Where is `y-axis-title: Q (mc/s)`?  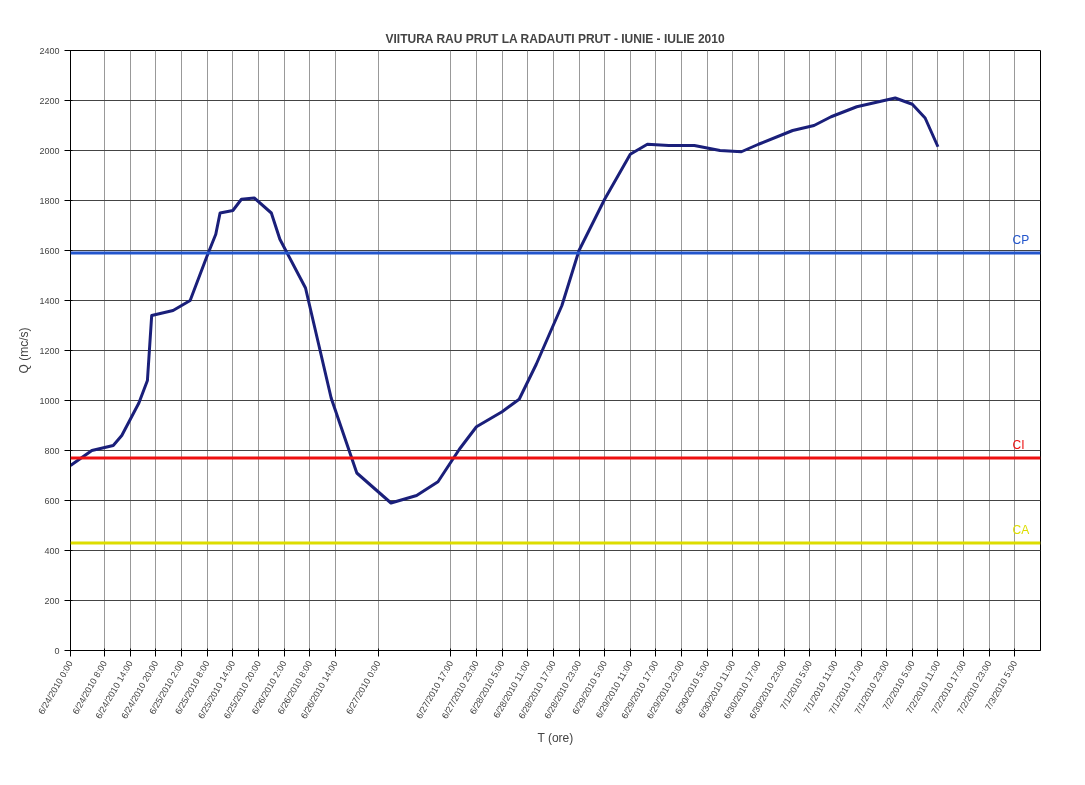
y-axis-title: Q (mc/s) is located at coordinates (24, 350).